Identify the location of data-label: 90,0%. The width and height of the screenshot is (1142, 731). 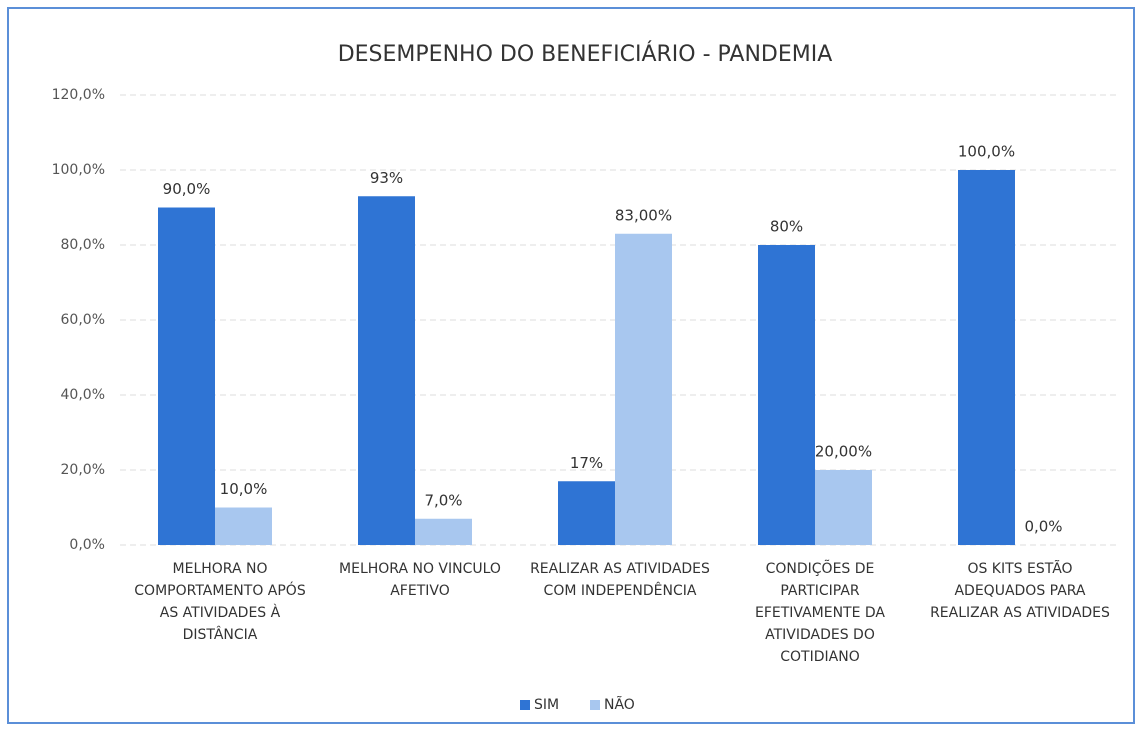
(187, 189).